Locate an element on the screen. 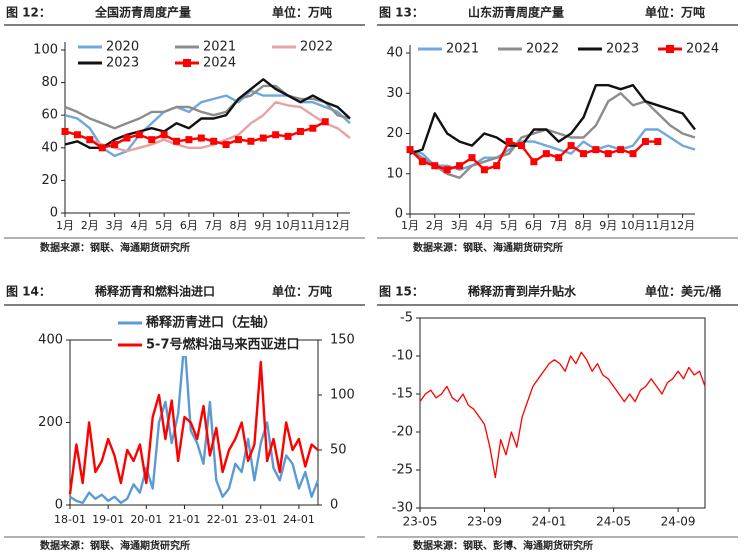 The width and height of the screenshot is (746, 560). x-tick-label: 23-05 is located at coordinates (420, 522).